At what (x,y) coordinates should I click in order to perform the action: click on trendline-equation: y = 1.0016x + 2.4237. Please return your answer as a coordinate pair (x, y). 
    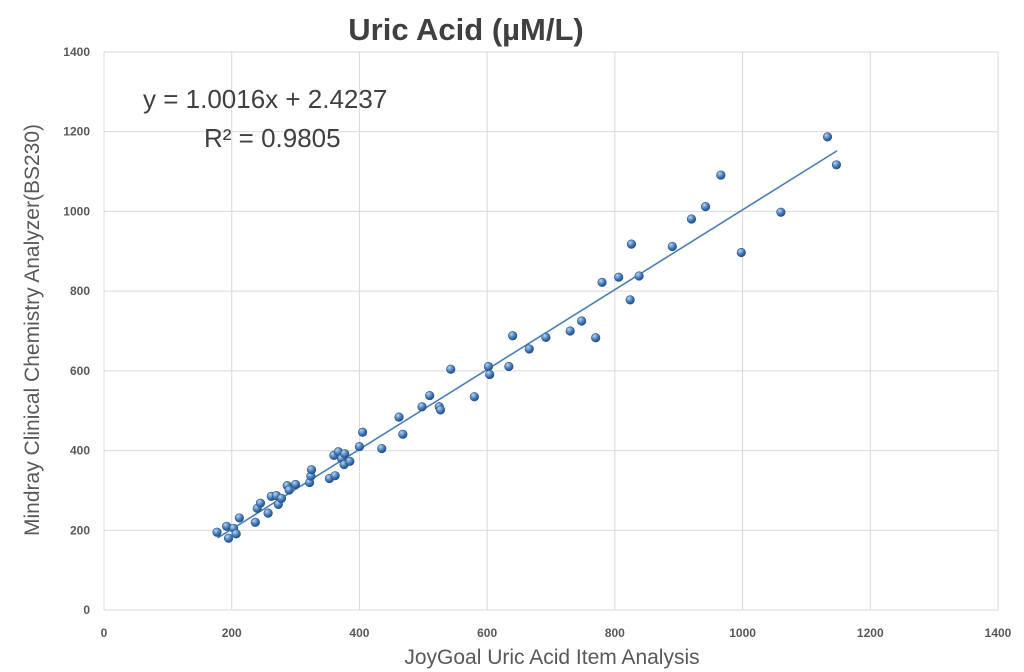
    Looking at the image, I should click on (265, 99).